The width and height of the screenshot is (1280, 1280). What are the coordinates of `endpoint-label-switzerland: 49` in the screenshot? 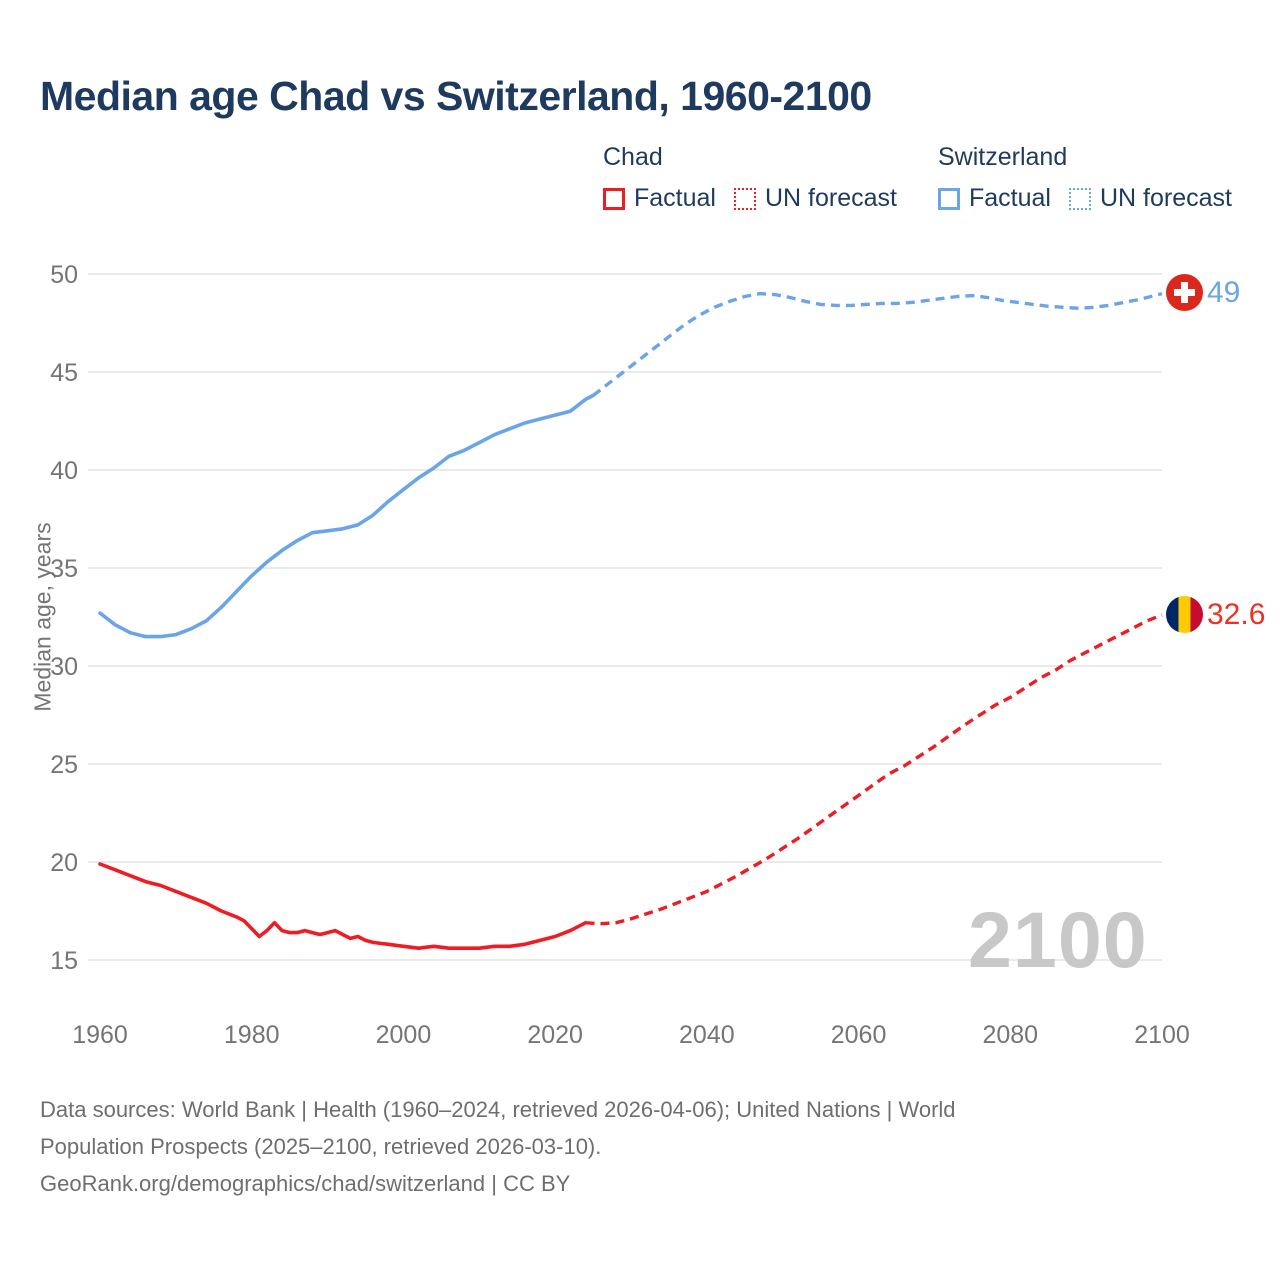 It's located at (1224, 292).